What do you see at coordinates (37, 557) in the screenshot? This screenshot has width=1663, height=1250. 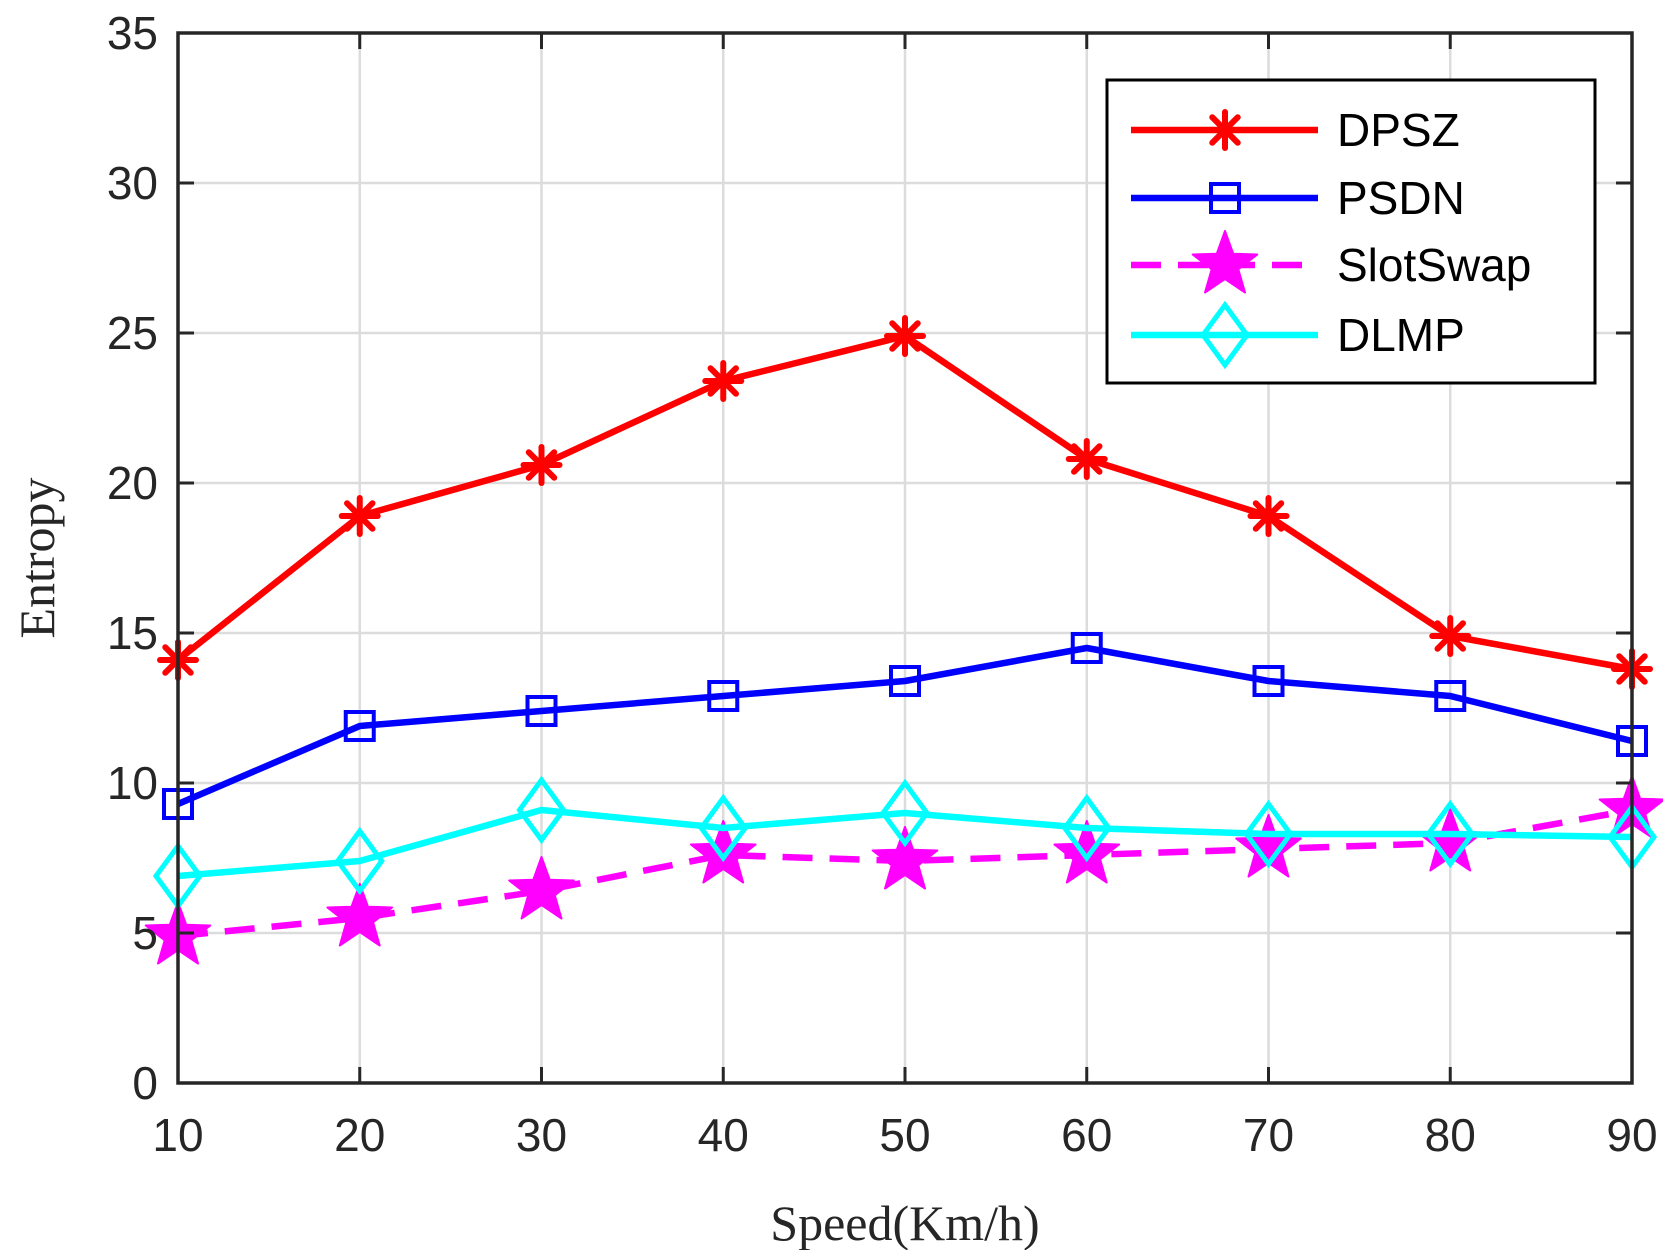 I see `y-axis-title: Entropy` at bounding box center [37, 557].